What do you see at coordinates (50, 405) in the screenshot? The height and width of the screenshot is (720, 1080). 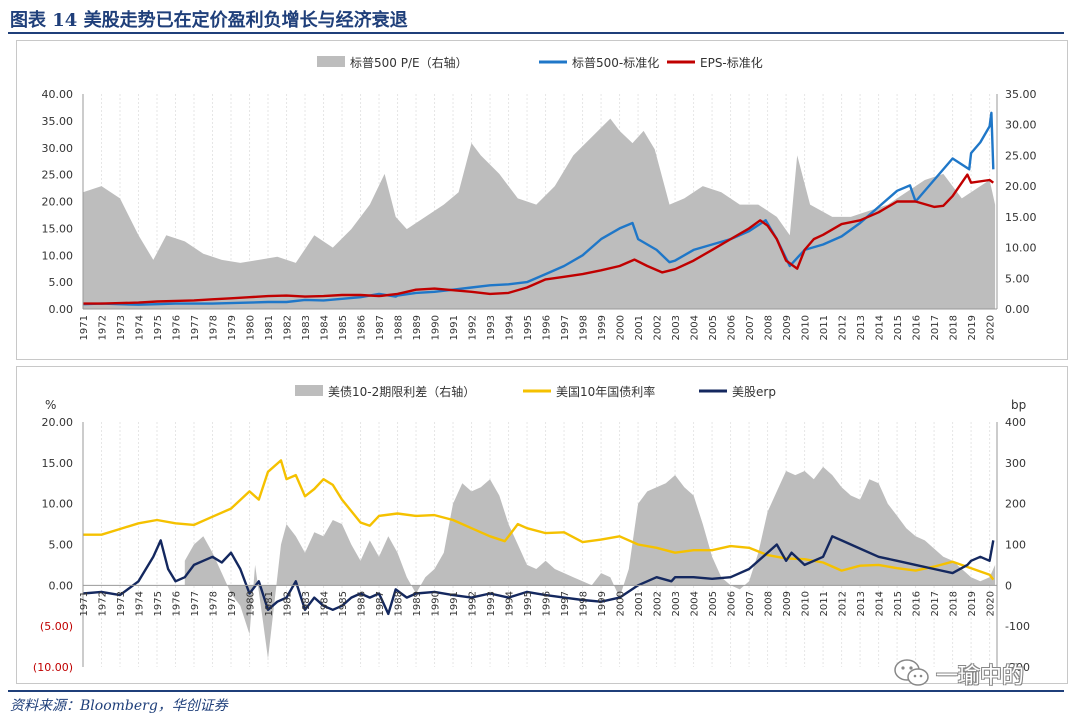 I see `y-axis-left-unit: %` at bounding box center [50, 405].